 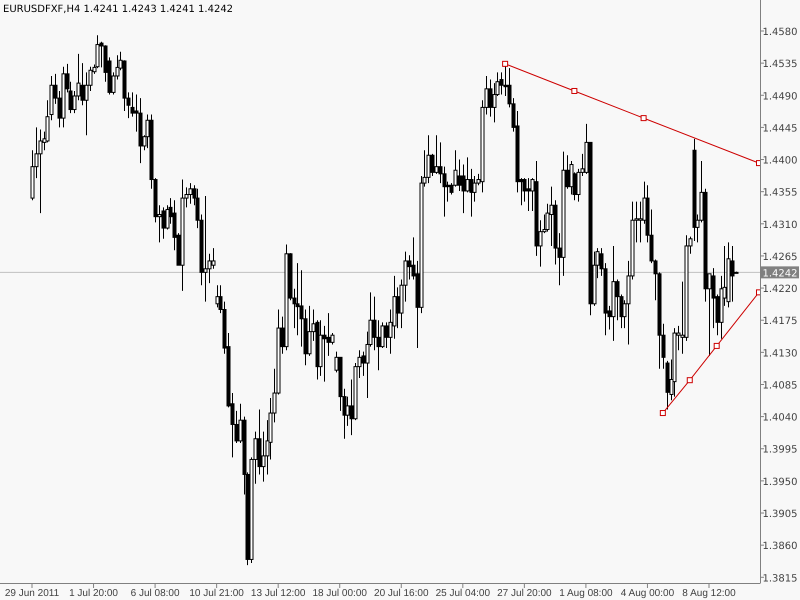 What do you see at coordinates (780, 322) in the screenshot?
I see `y-tick-label: 1.4175` at bounding box center [780, 322].